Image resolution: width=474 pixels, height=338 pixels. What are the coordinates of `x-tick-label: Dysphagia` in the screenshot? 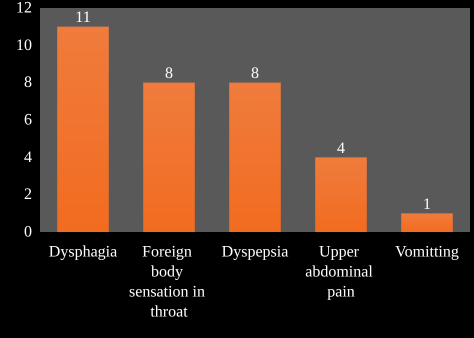 It's located at (83, 252).